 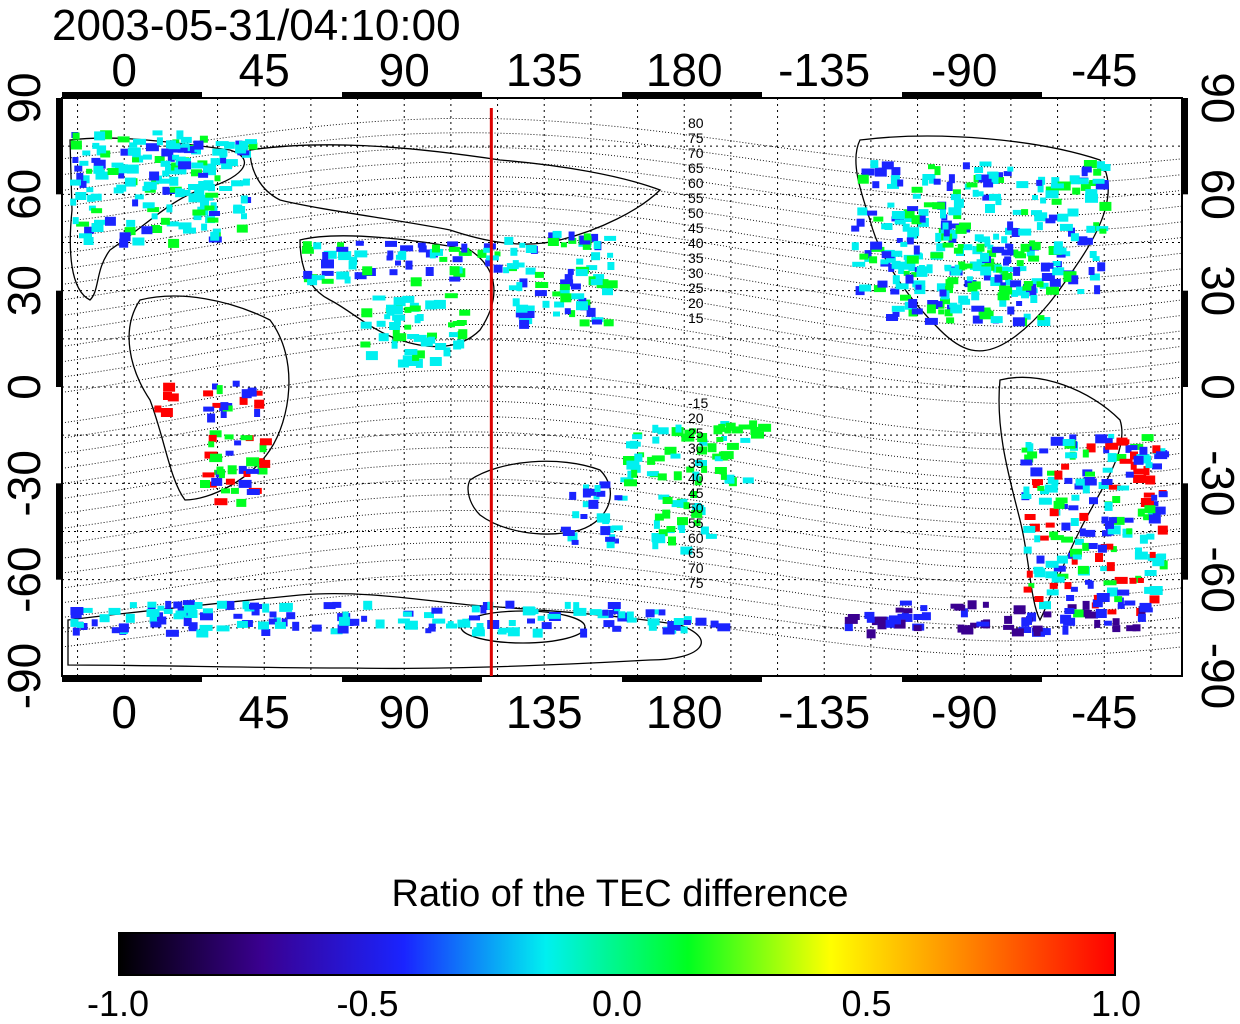 I want to click on axis-bar-left, so click(x=59, y=531).